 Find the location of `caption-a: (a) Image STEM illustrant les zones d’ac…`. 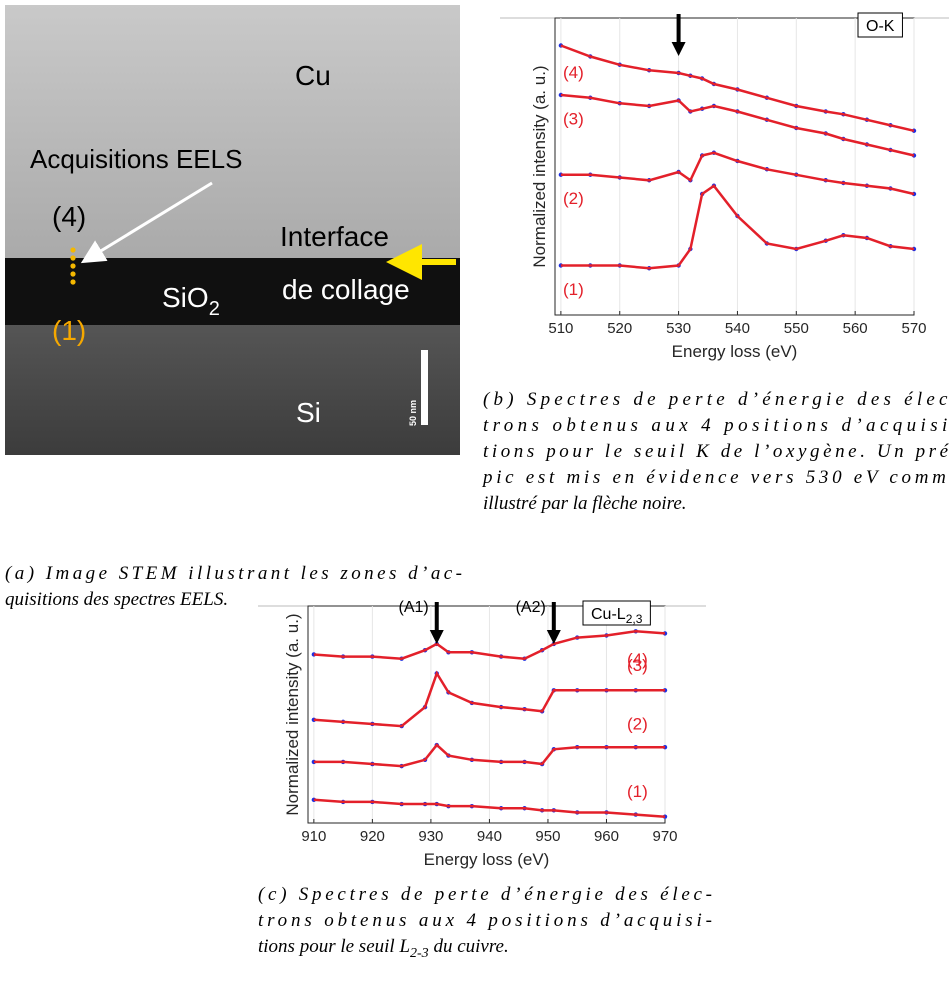

caption-a: (a) Image STEM illustrant les zones d’ac… is located at coordinates (233, 586).